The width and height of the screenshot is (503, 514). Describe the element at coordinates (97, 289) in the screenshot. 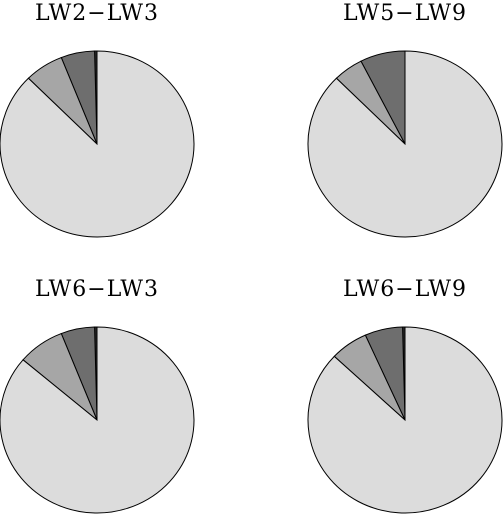

I see `pie-title: LW6−LW3` at that location.